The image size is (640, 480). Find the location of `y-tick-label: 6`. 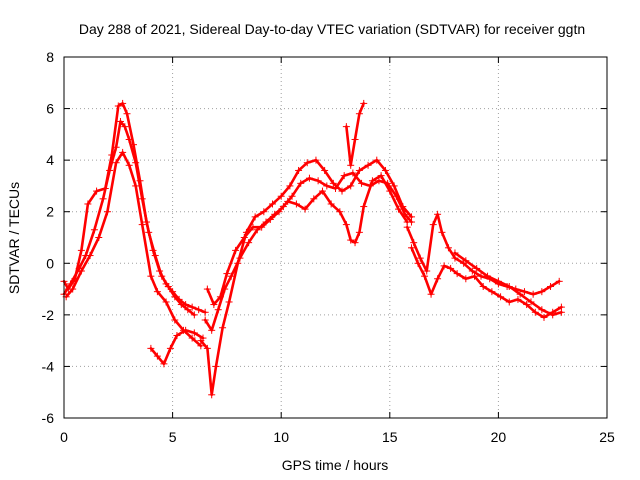

y-tick-label: 6 is located at coordinates (50, 109).